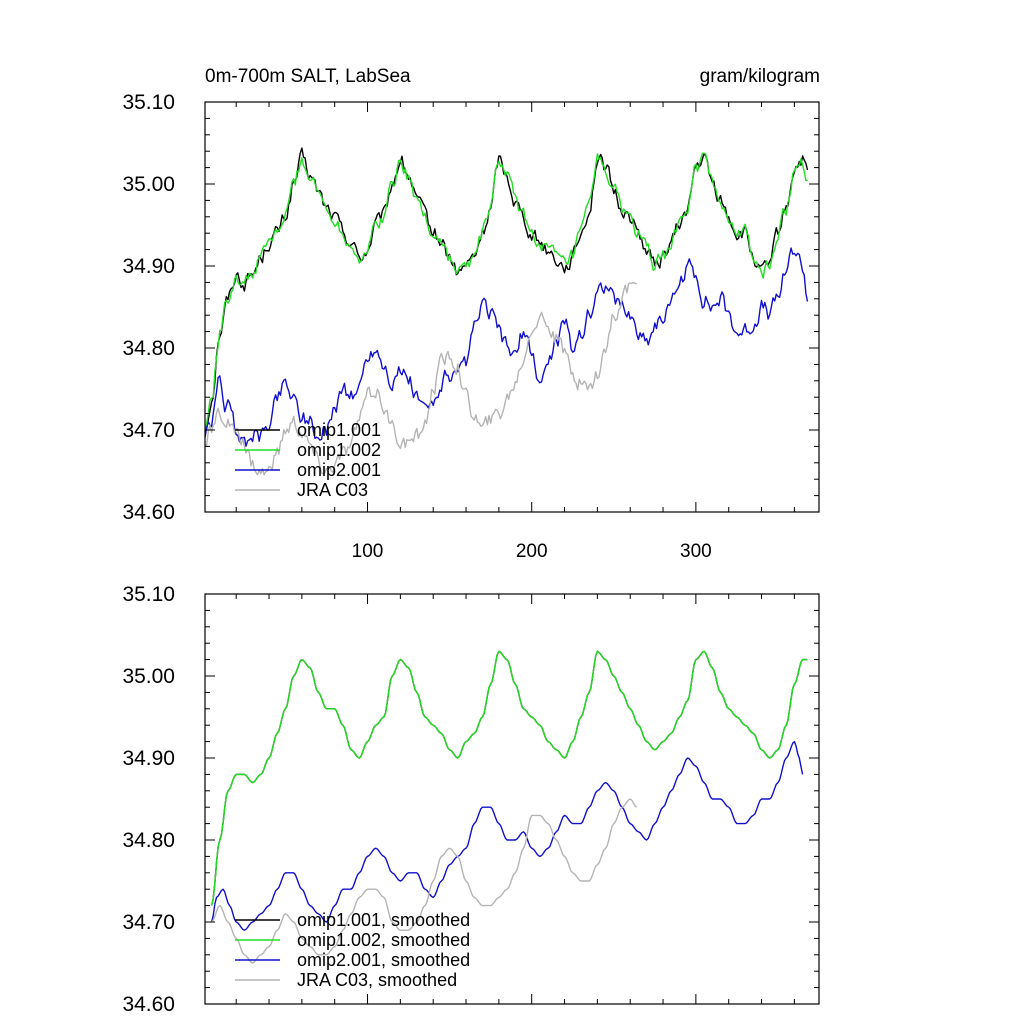  I want to click on bottom-series-line-jra-c03-smoothed, so click(424, 881).